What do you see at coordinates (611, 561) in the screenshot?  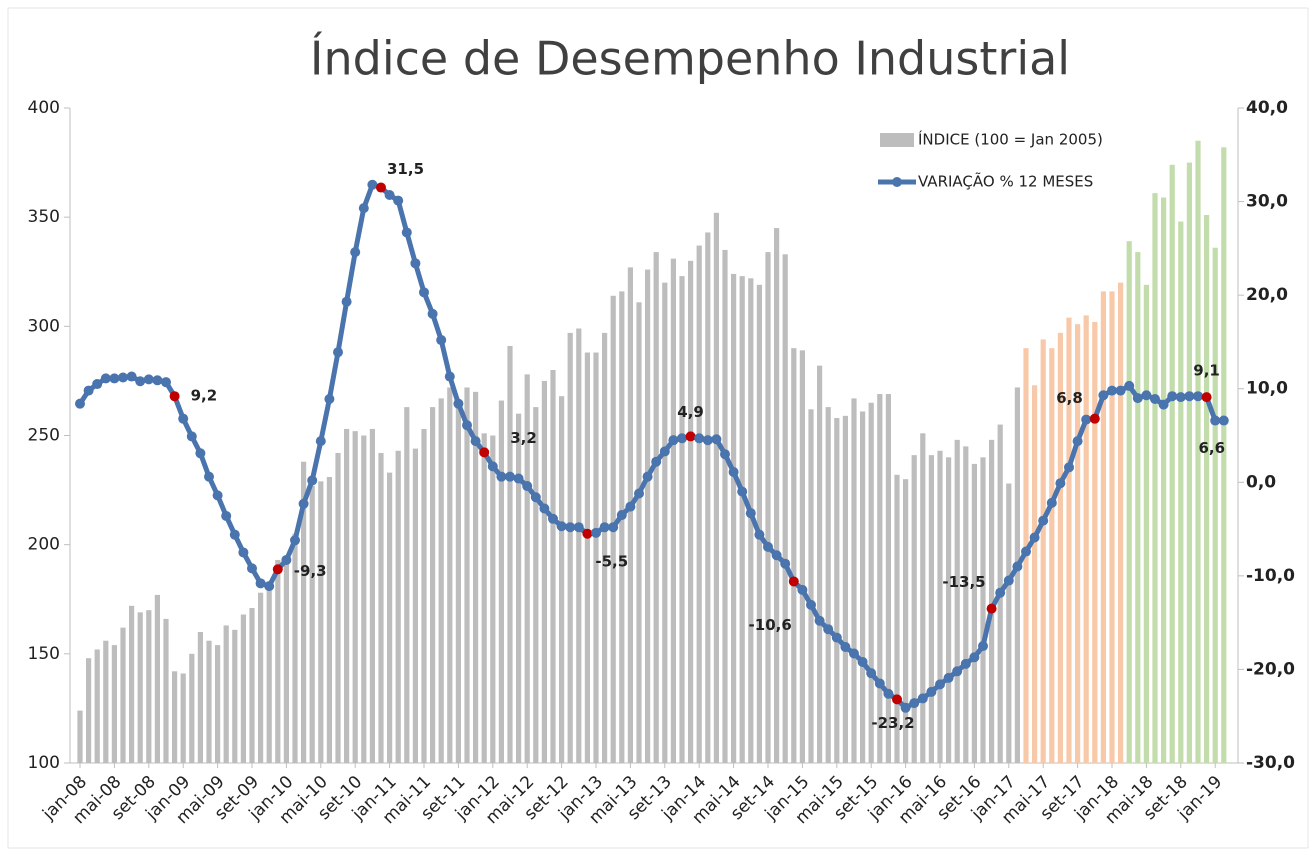 I see `data-label: -5,5` at bounding box center [611, 561].